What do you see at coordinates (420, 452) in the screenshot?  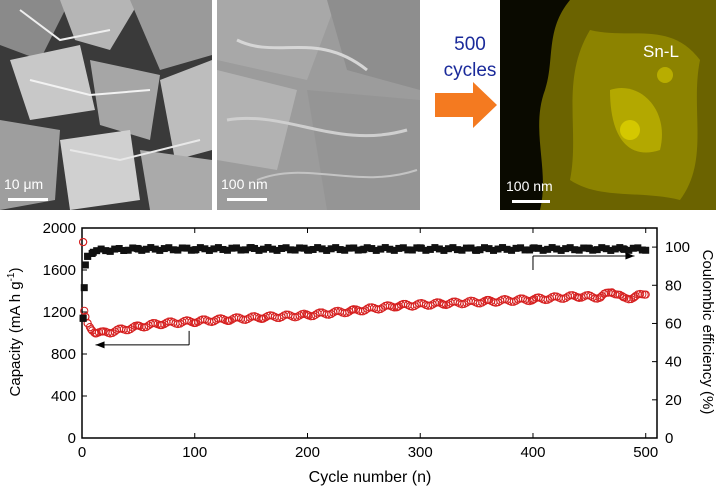 I see `x-tick-label: 300` at bounding box center [420, 452].